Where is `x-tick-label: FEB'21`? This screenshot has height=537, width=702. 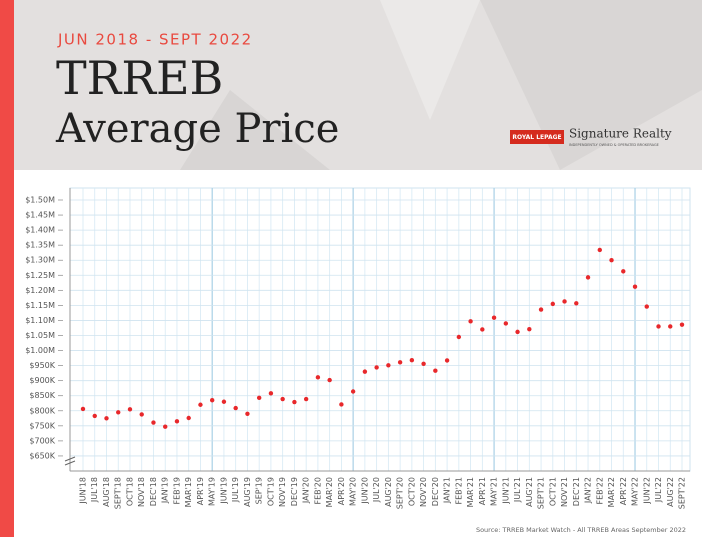 x-tick-label: FEB'21 is located at coordinates (458, 491).